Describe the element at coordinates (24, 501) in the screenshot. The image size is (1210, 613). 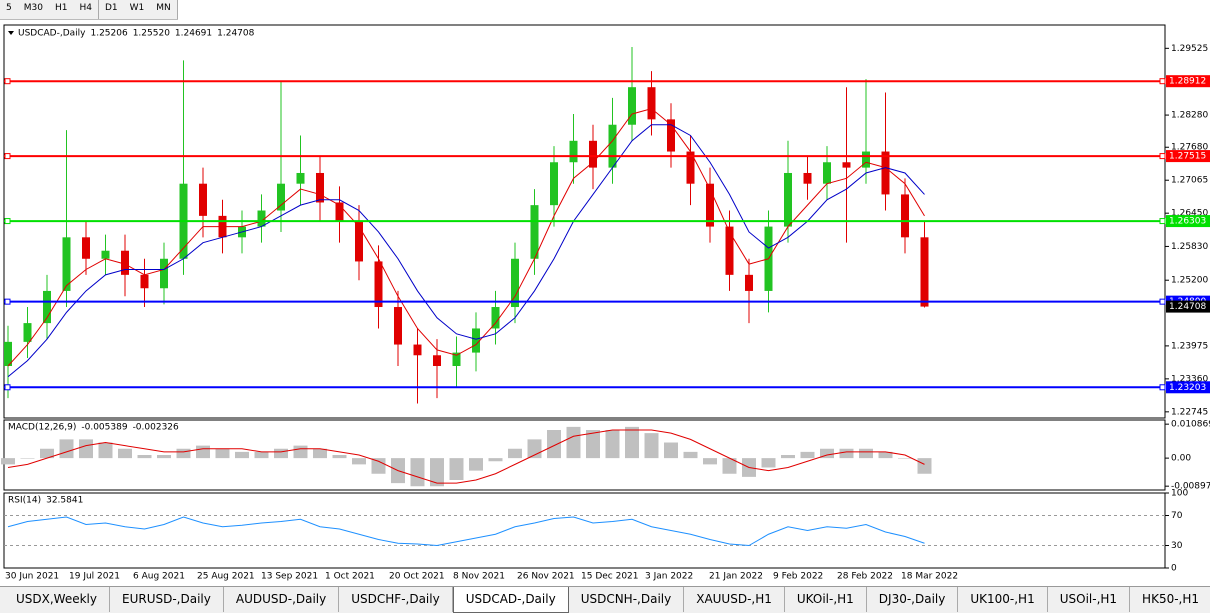
I see `indicator-label: RSI(14)` at that location.